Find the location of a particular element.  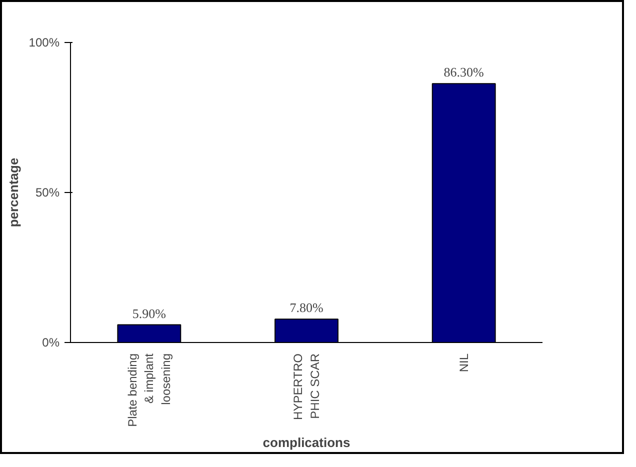

x-tick-label: NIL is located at coordinates (463, 362).